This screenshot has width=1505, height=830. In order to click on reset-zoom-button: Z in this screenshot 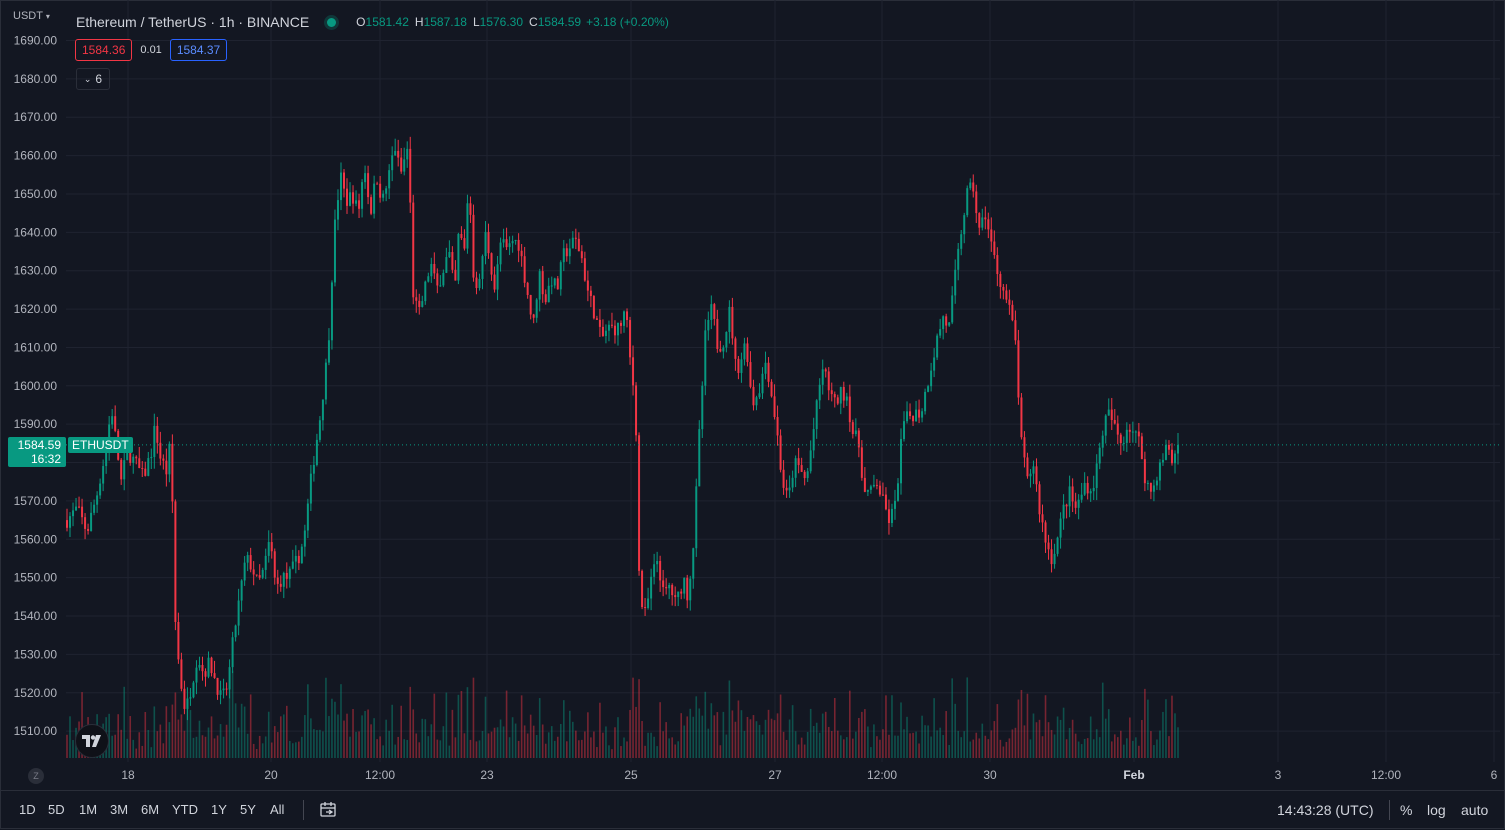, I will do `click(36, 776)`.